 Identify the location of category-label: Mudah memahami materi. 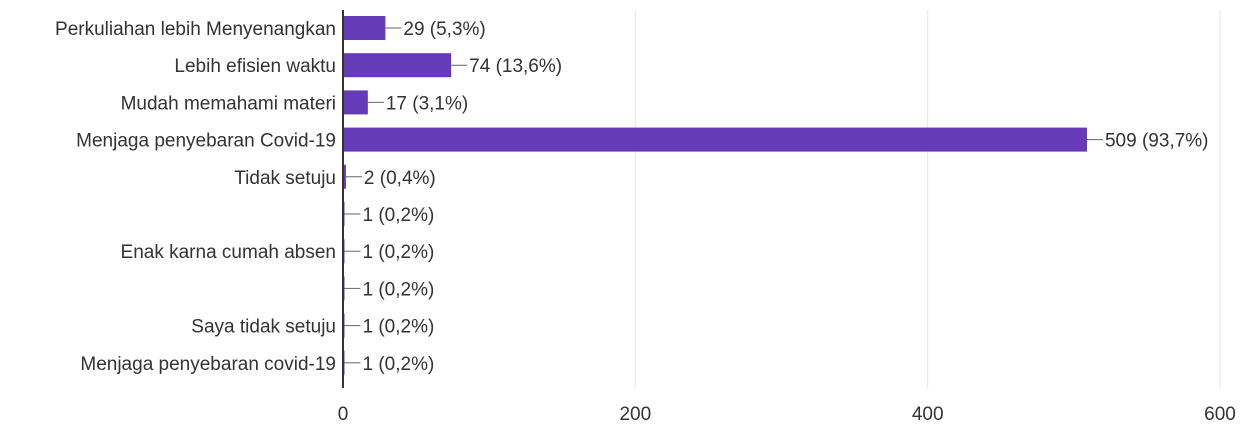
(228, 103).